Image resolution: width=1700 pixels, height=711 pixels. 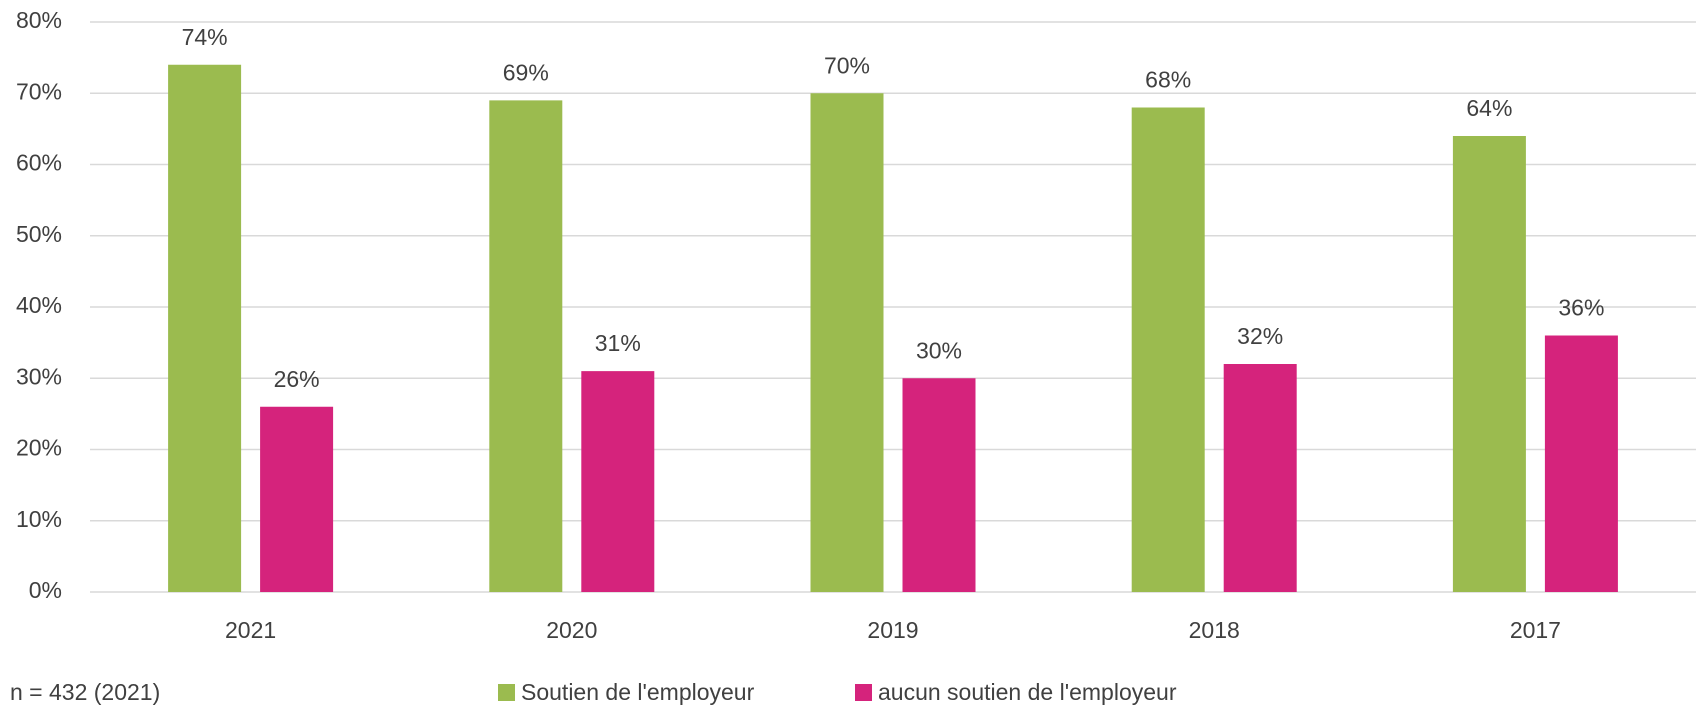 What do you see at coordinates (205, 37) in the screenshot?
I see `data-label: 74%` at bounding box center [205, 37].